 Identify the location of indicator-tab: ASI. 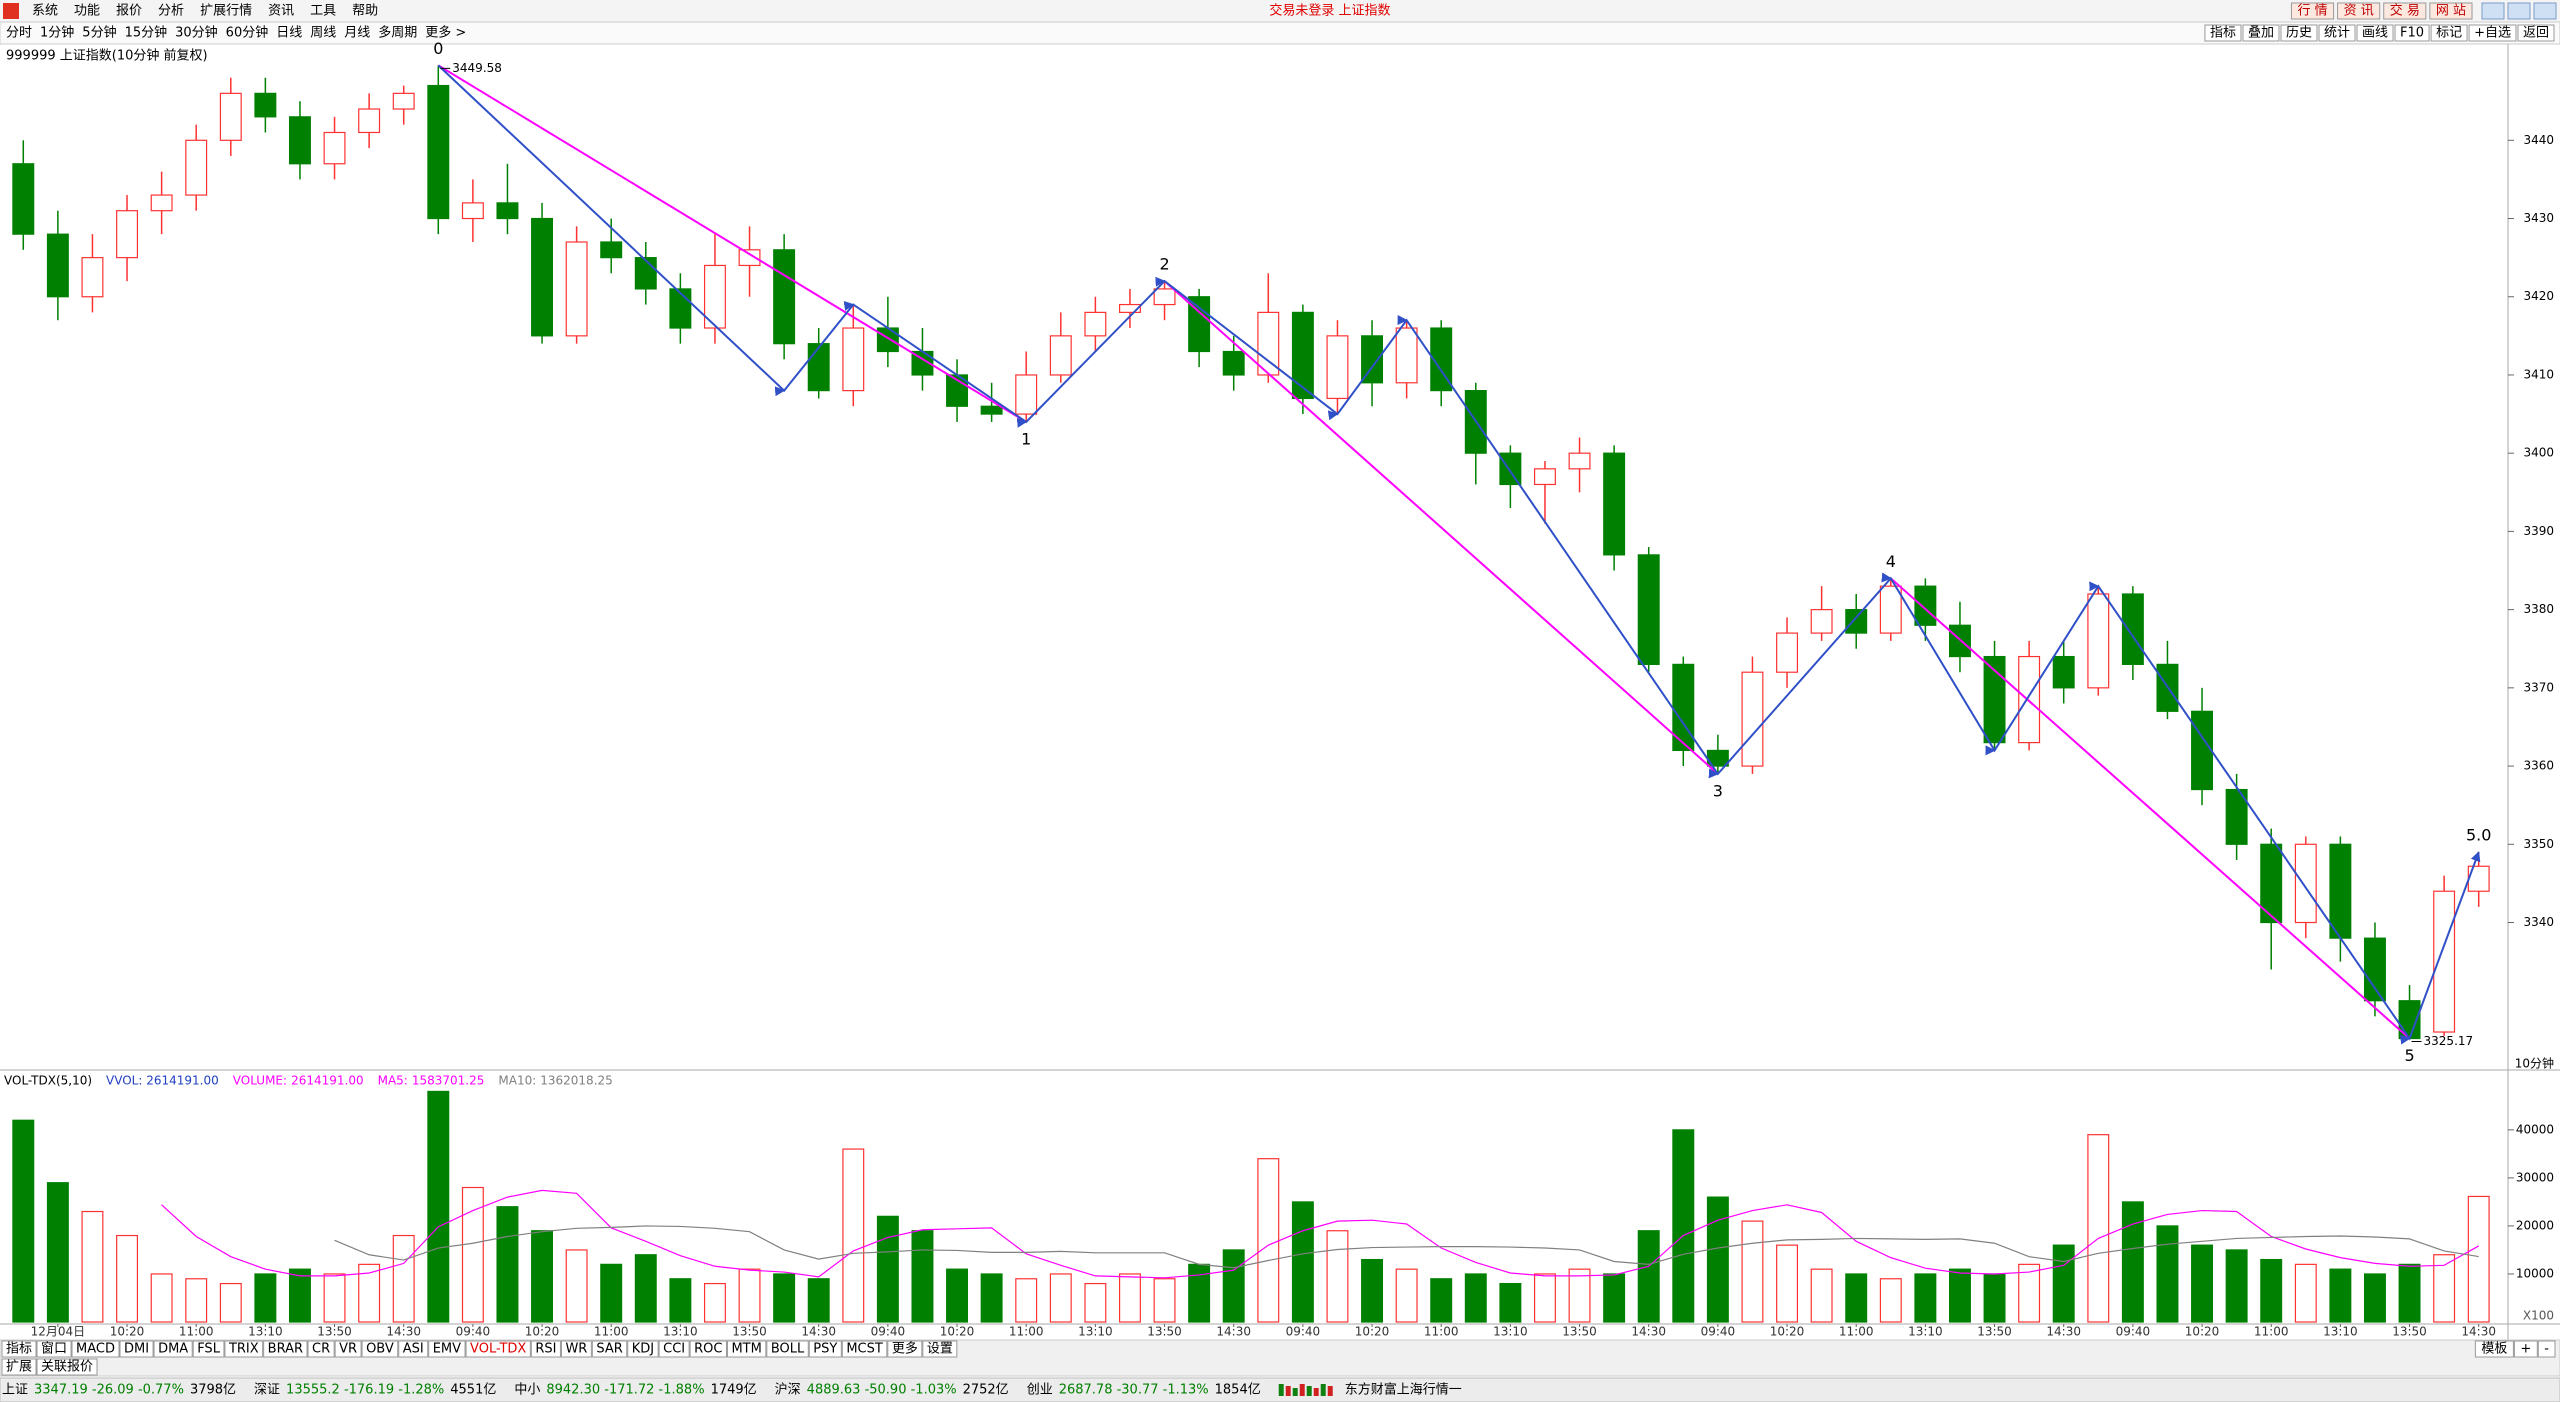
(413, 1349).